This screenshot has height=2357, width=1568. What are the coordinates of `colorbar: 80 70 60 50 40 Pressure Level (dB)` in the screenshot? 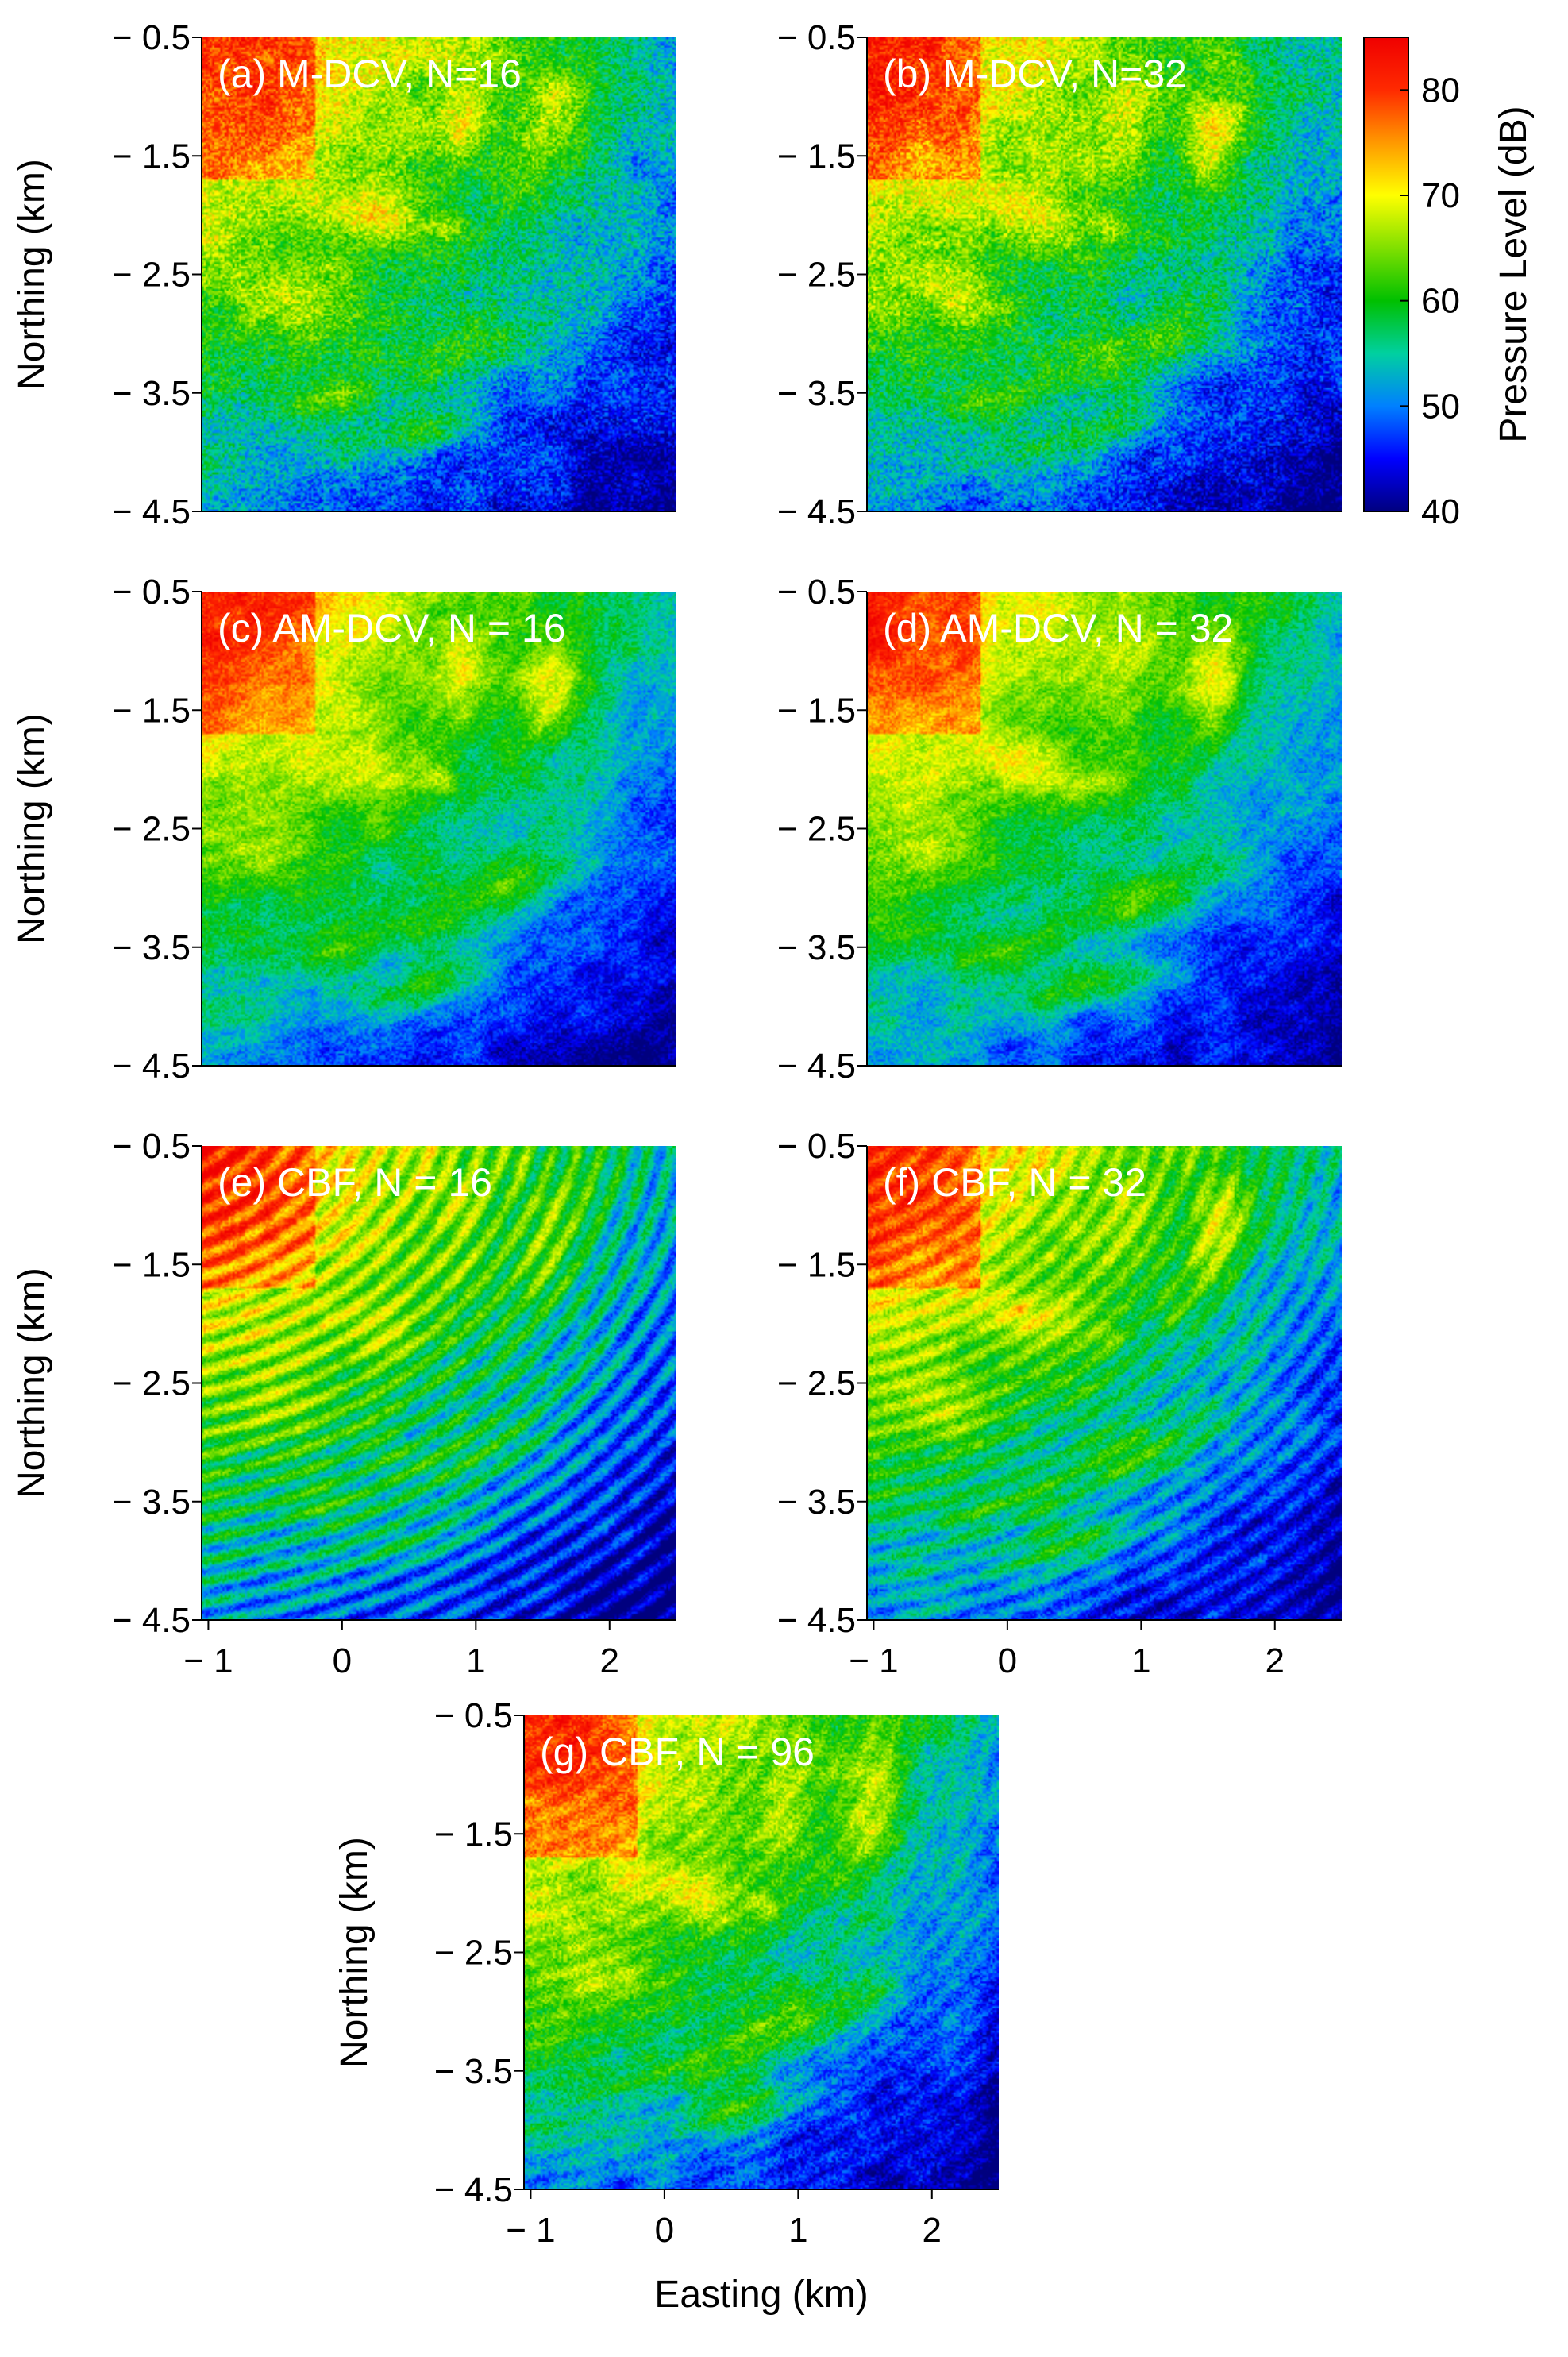 It's located at (1449, 284).